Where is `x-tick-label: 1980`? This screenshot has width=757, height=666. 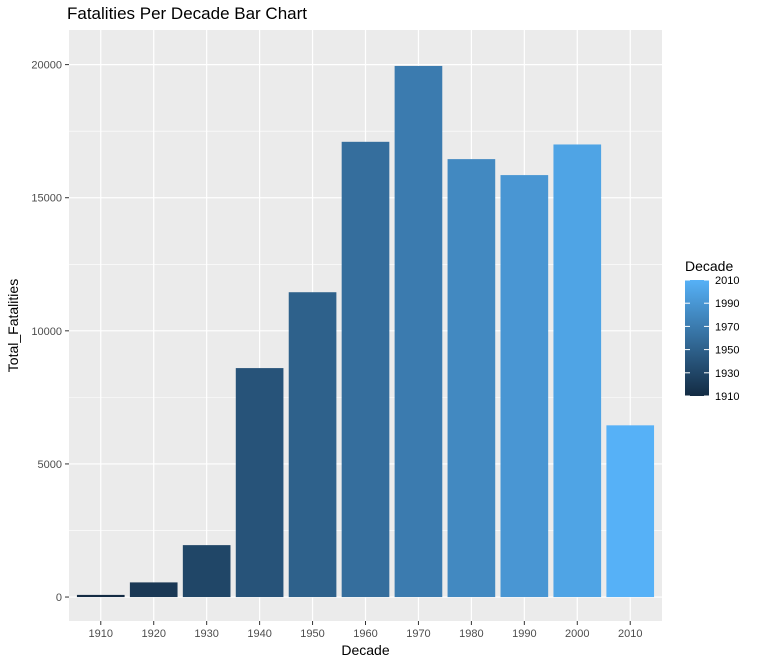
x-tick-label: 1980 is located at coordinates (471, 634).